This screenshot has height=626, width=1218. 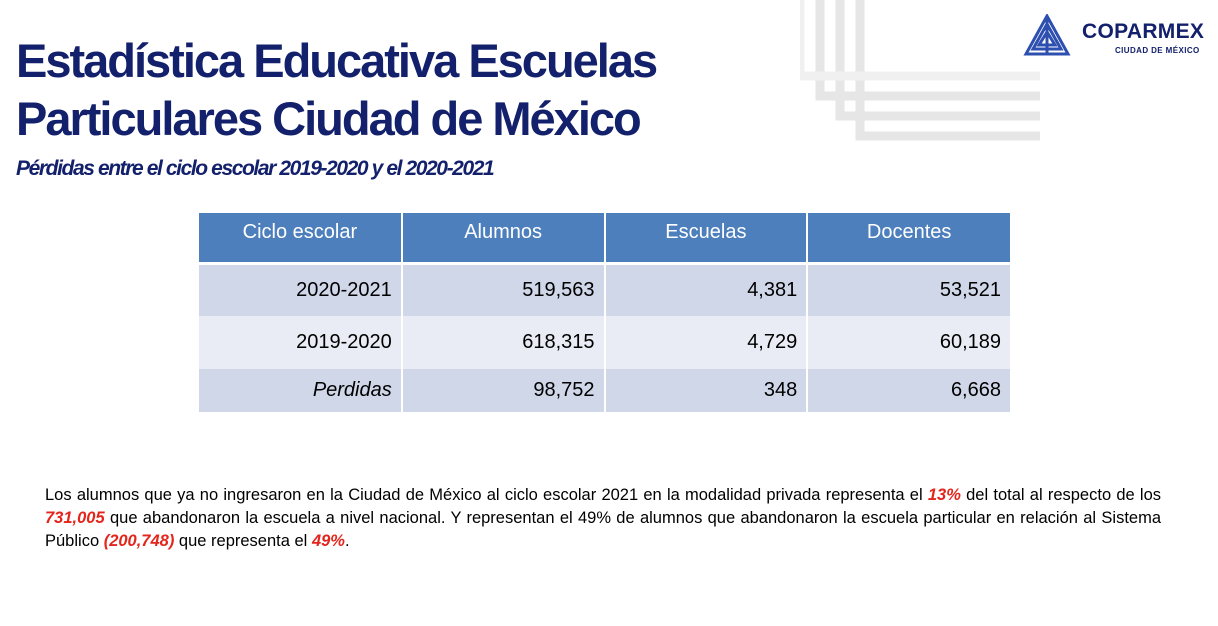 I want to click on paragraph-text: del total al respecto de los, so click(x=1060, y=495).